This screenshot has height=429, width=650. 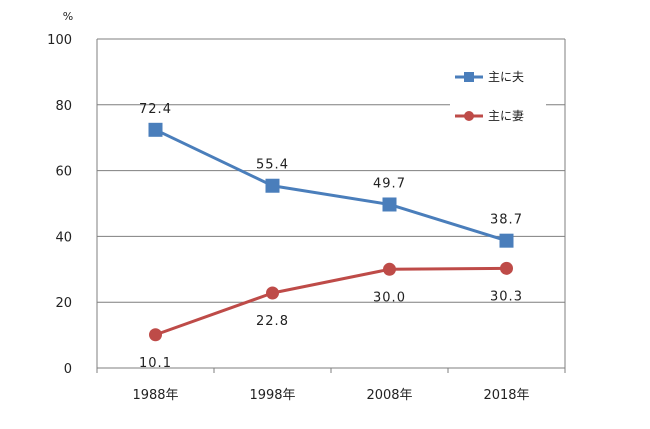 I want to click on x-tick-labels: 1988年 1998年 2008年 2018年, so click(x=330, y=395).